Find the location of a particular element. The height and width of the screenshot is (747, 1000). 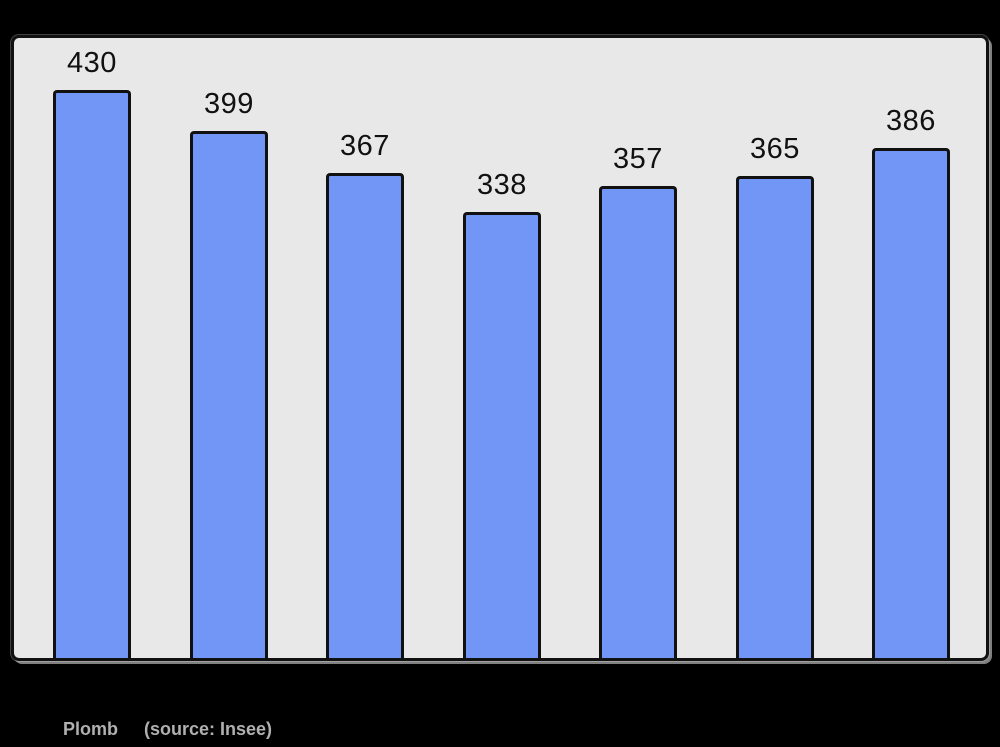

bar-value-label: 357 is located at coordinates (638, 159).